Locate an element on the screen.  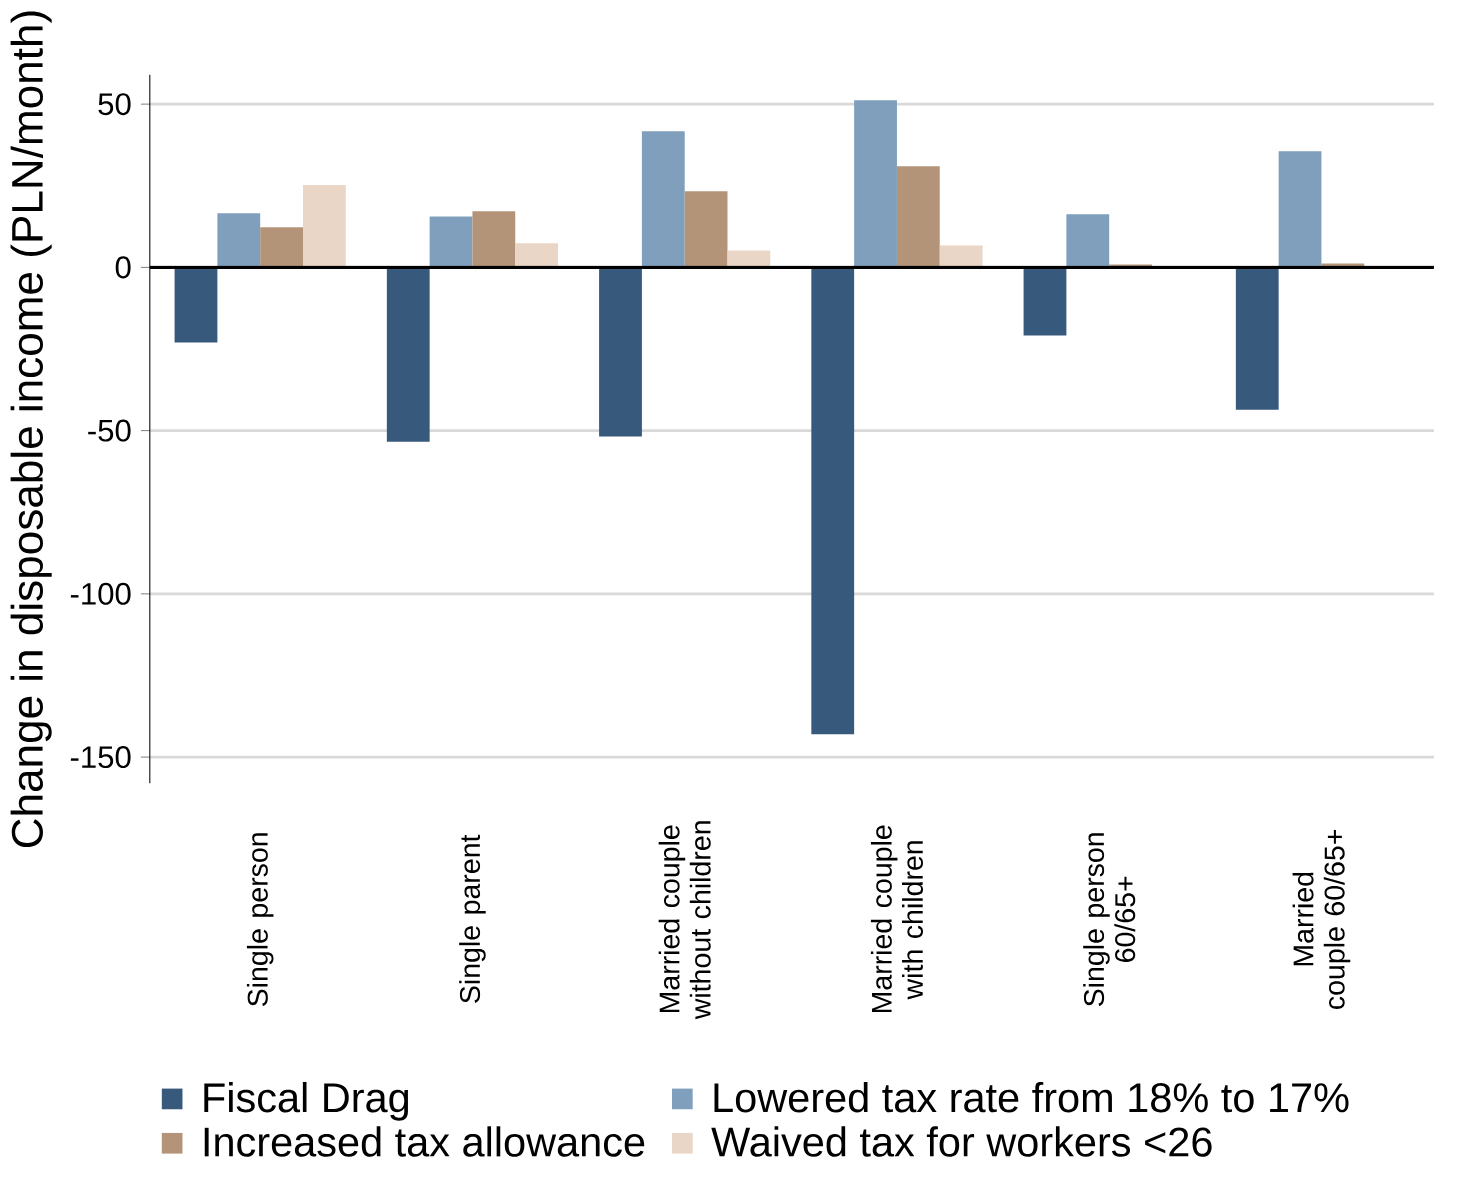
y-tick-label: 0 is located at coordinates (123, 267).